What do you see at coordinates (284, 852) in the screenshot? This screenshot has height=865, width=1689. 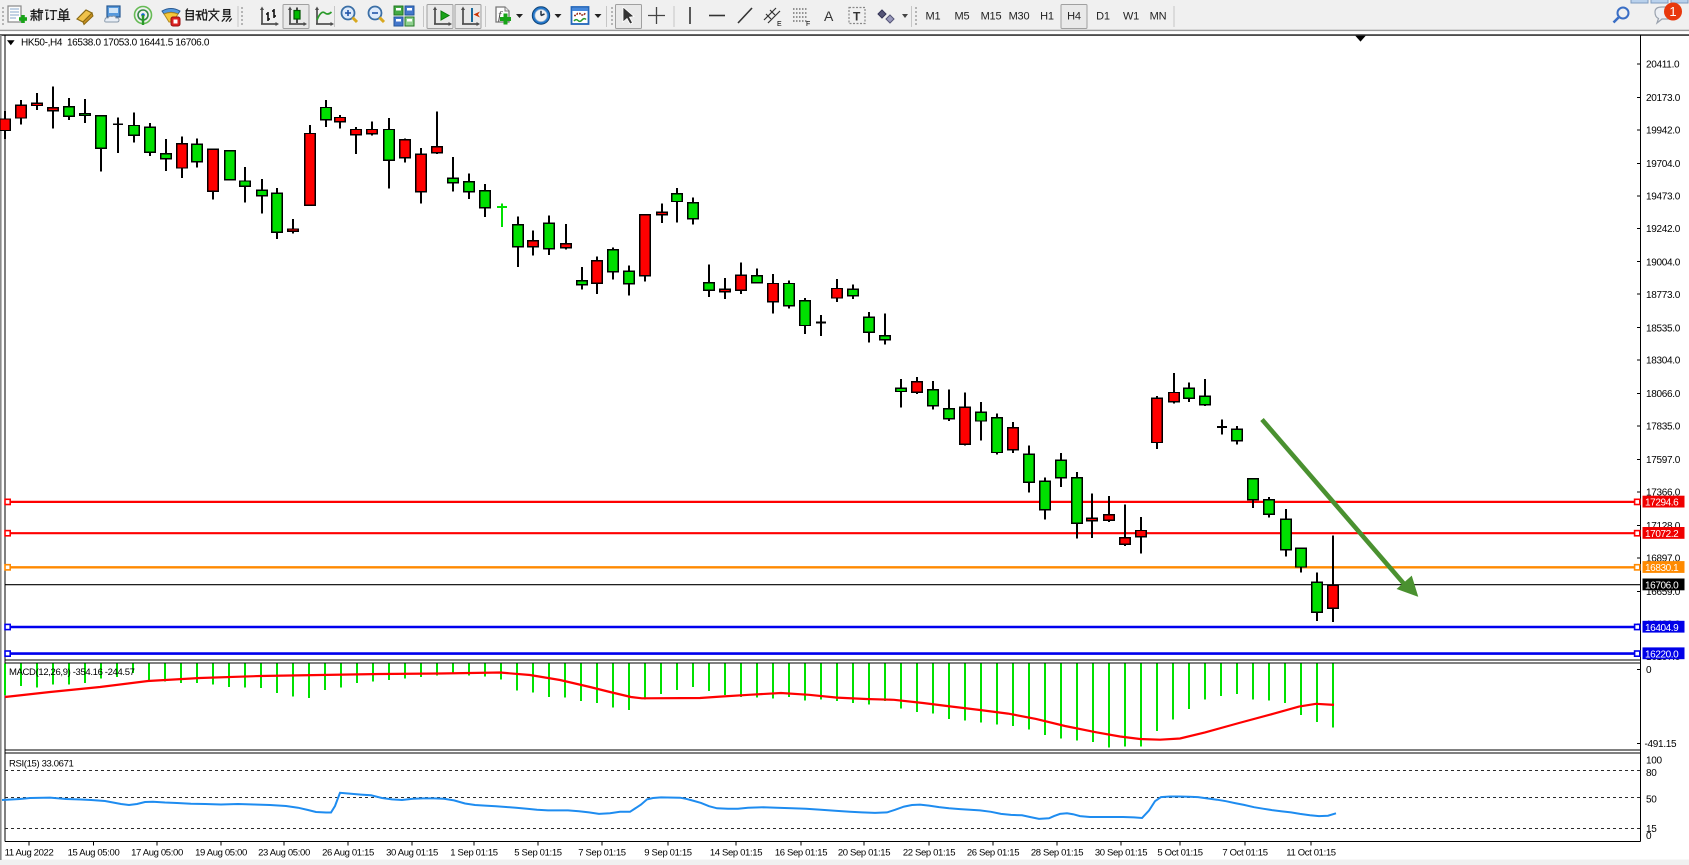 I see `svg-text: 23 Aug 05:00` at bounding box center [284, 852].